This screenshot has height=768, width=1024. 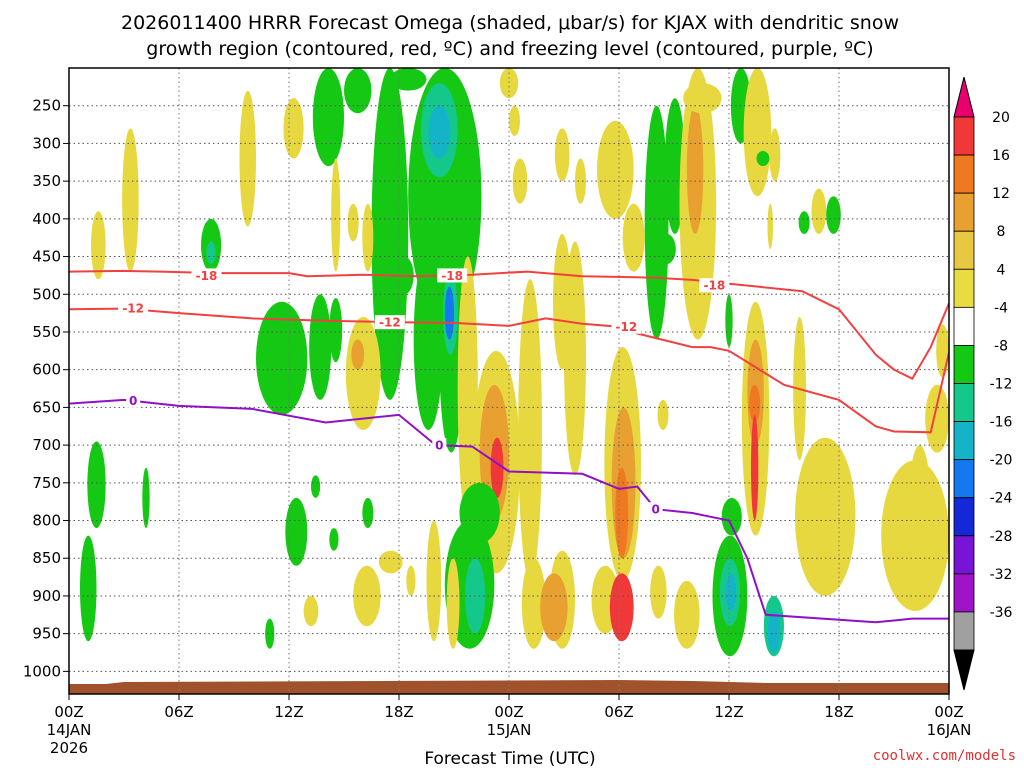 I want to click on contour-label-3: -12, so click(x=133, y=308).